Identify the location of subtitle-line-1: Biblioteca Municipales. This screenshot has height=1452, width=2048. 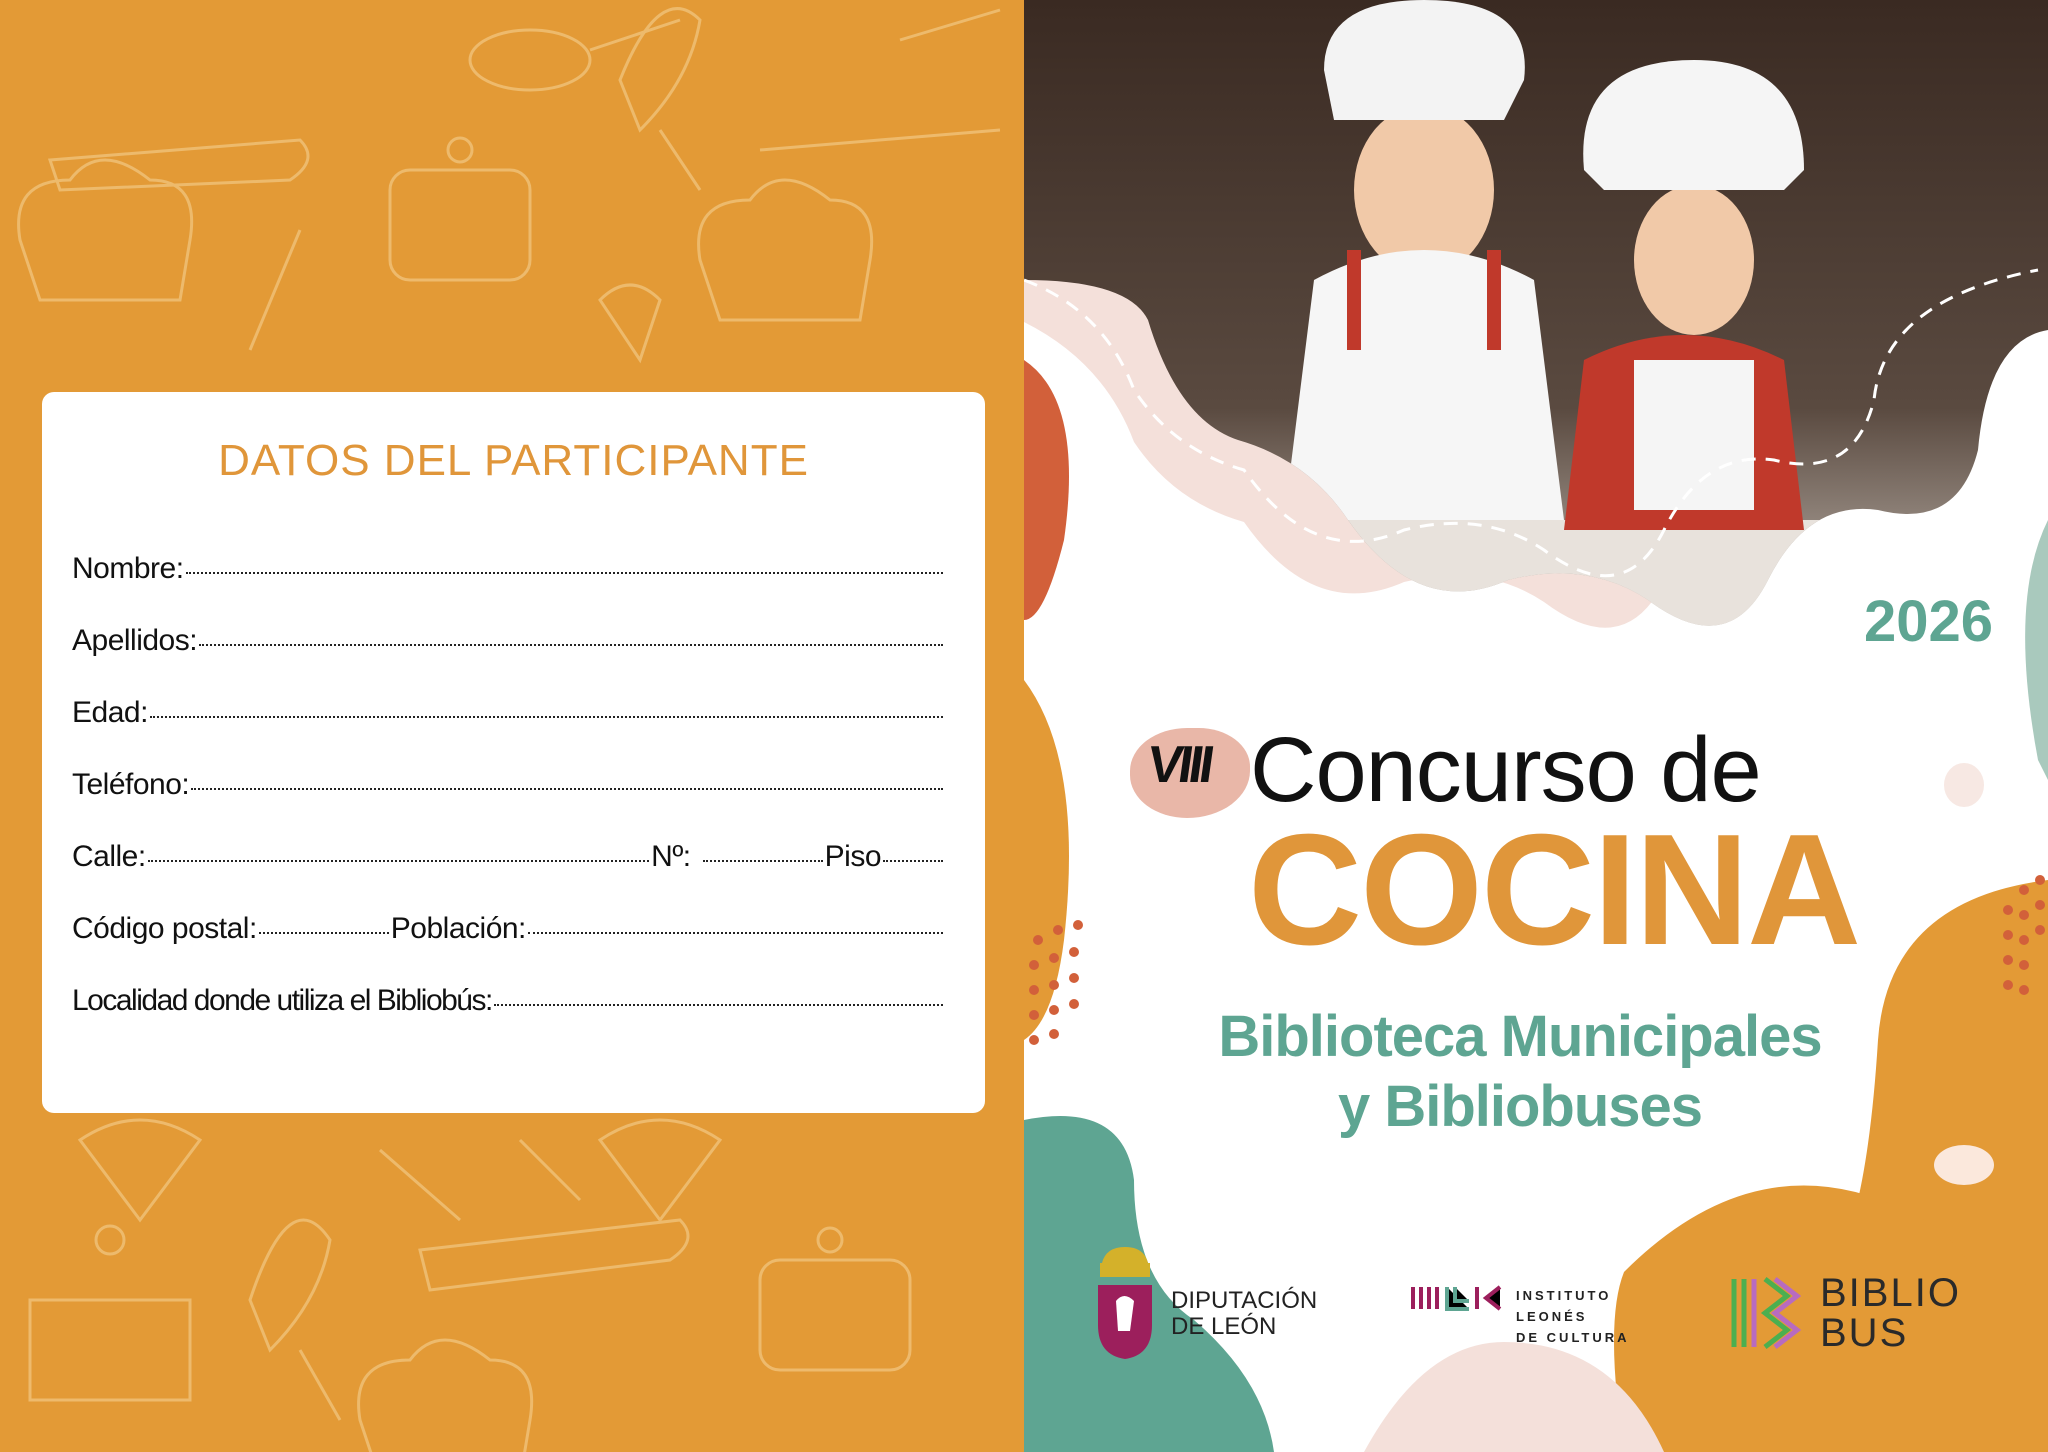
(1520, 1036).